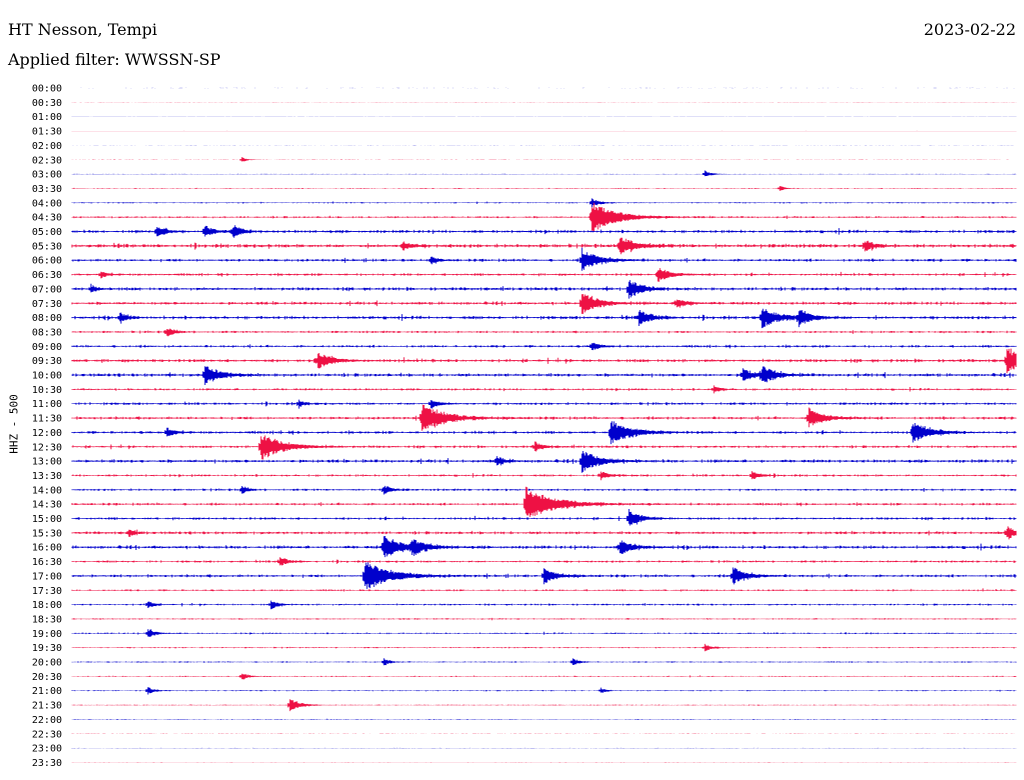 Image resolution: width=1024 pixels, height=780 pixels. What do you see at coordinates (47, 562) in the screenshot?
I see `time-tick-label: 16:30` at bounding box center [47, 562].